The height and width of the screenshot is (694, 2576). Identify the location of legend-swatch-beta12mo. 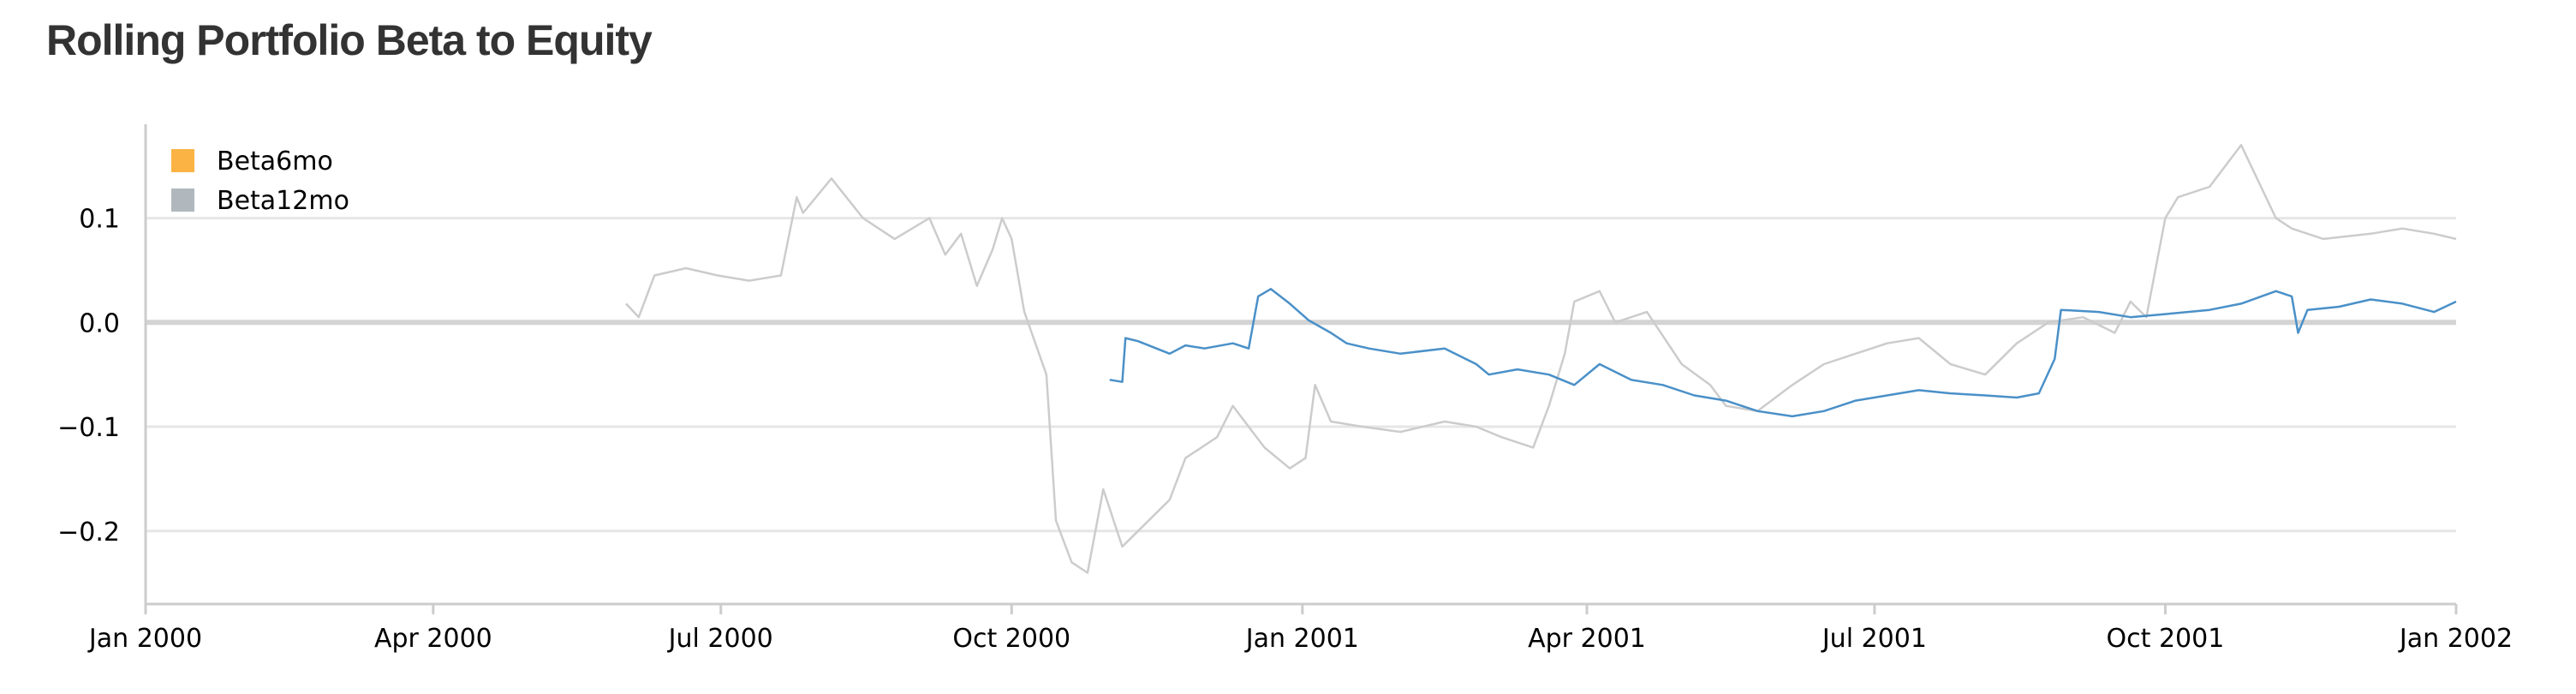
(182, 200).